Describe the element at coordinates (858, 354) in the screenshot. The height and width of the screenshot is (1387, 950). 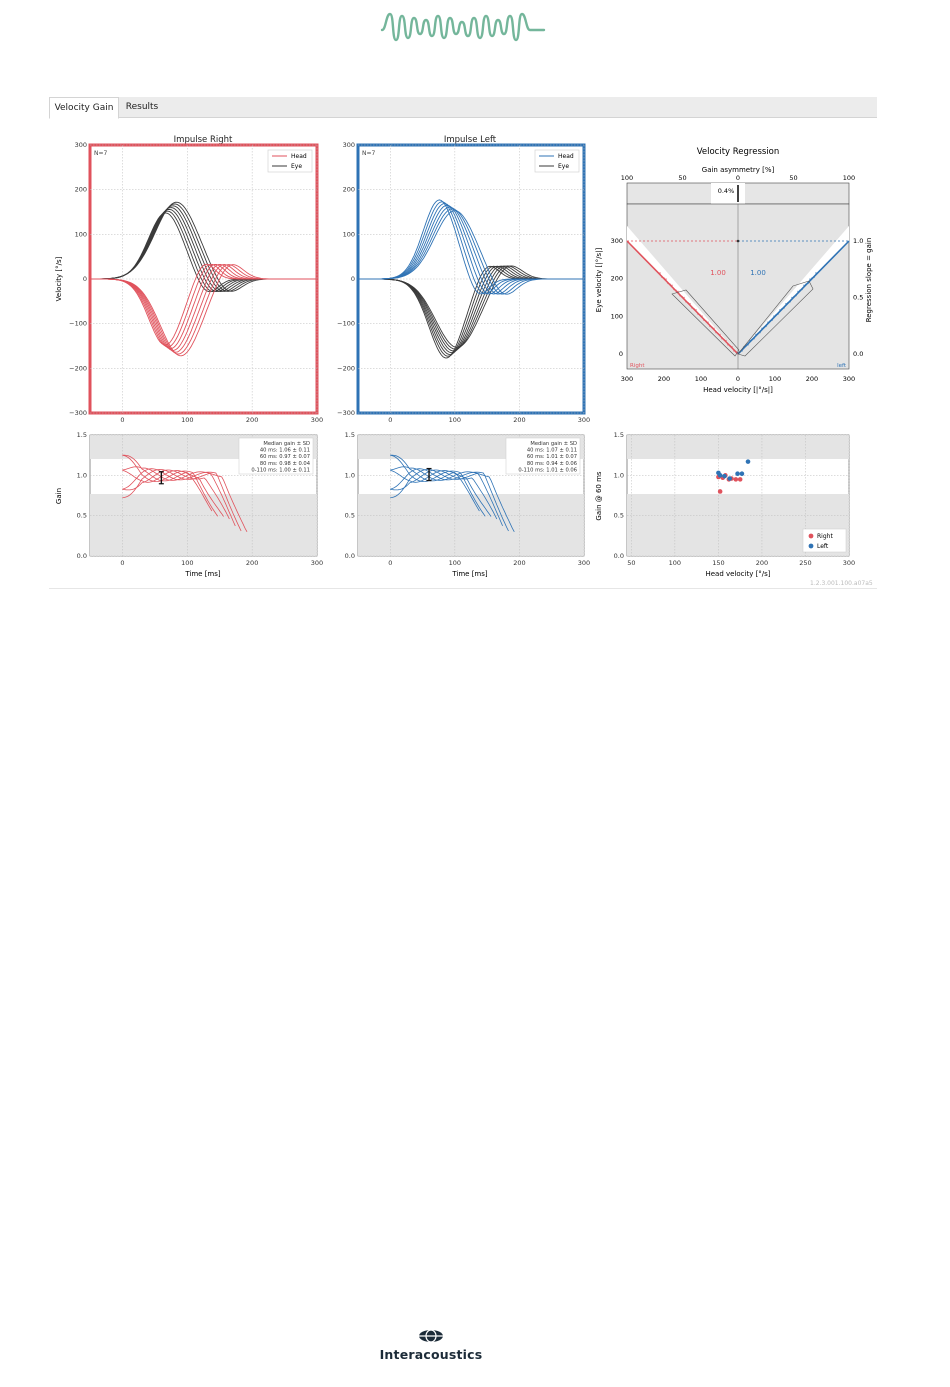
I see `slope-tick-label: 0.0` at that location.